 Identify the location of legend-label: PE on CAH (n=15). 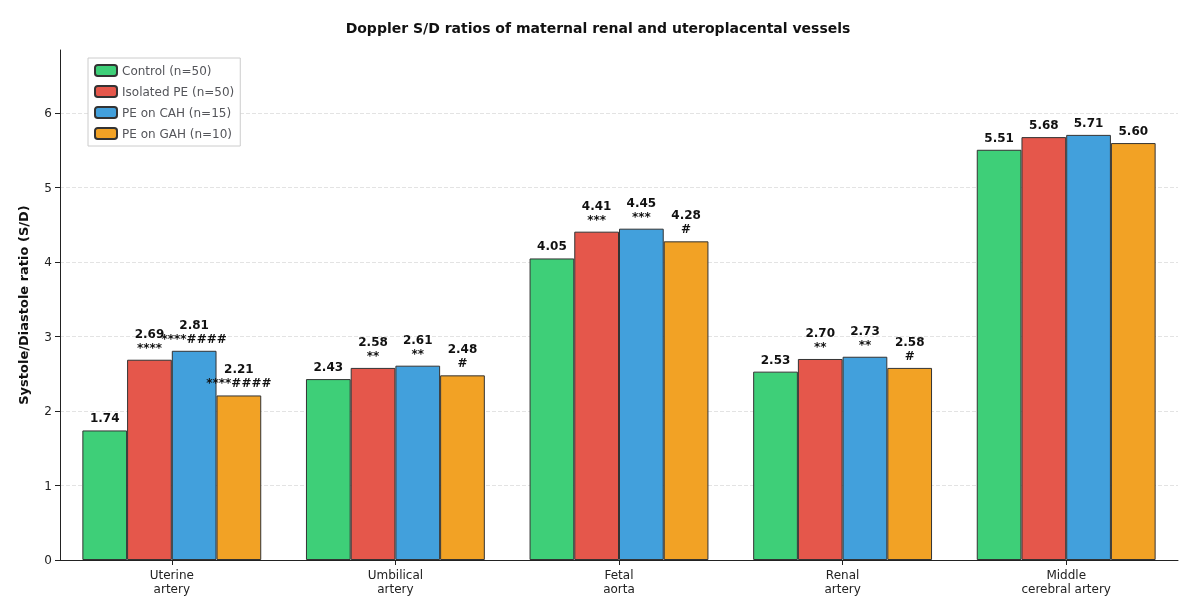
(177, 112).